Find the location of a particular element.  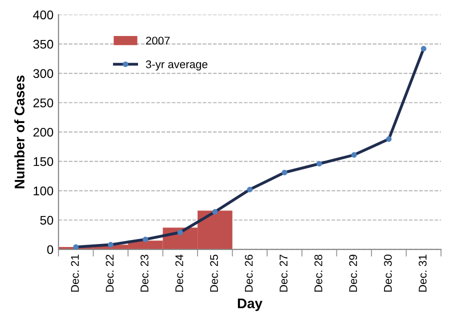

x-tick-label: Dec. 27 is located at coordinates (284, 273).